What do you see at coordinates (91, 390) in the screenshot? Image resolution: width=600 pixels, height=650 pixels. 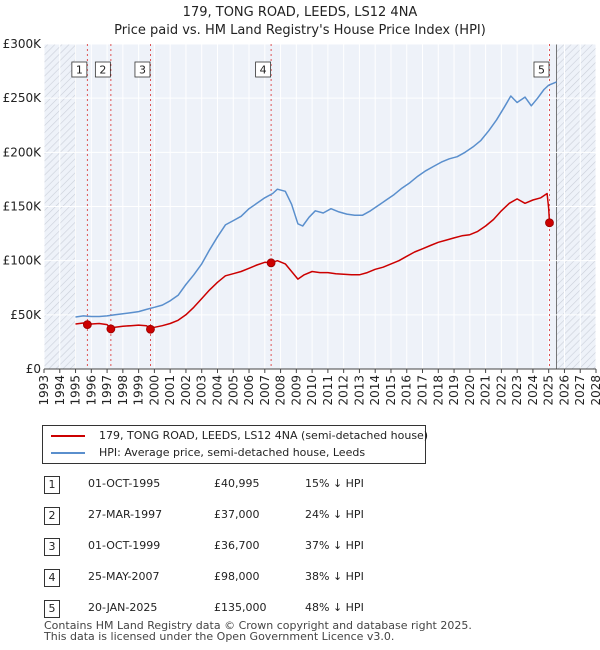 I see `x-tick-label: 1996` at bounding box center [91, 390].